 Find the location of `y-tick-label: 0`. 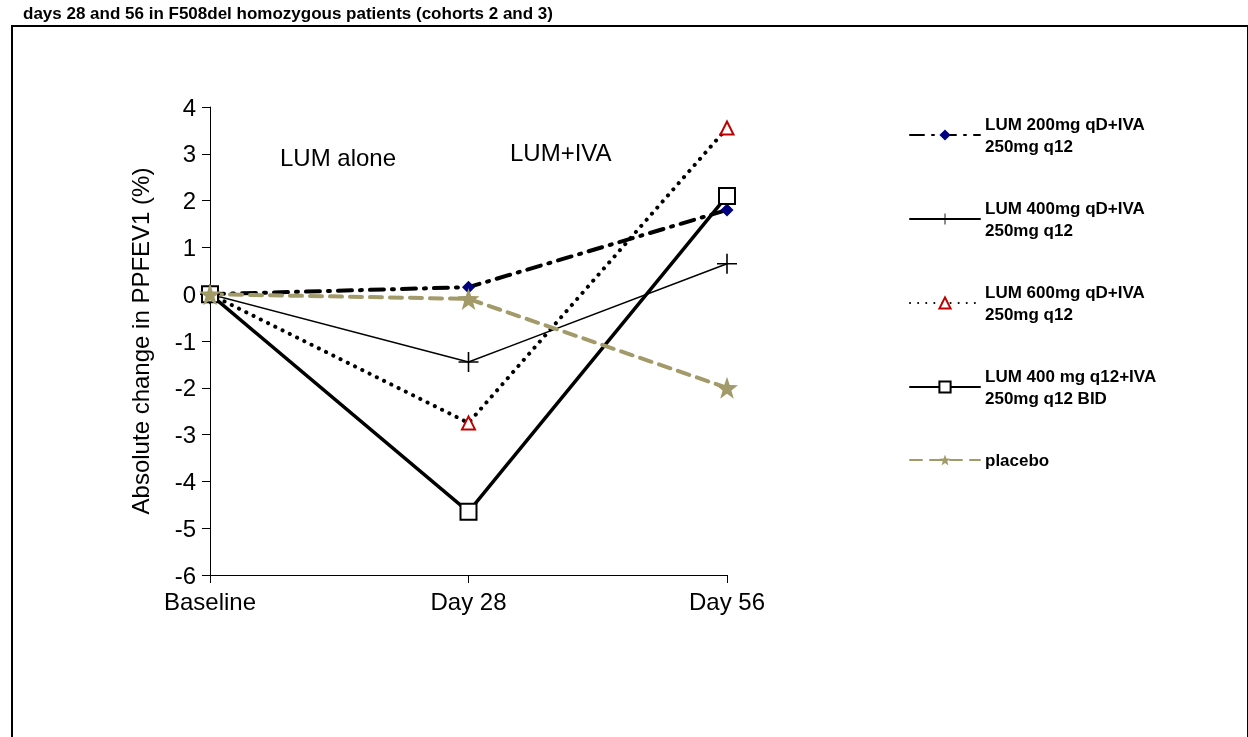

y-tick-label: 0 is located at coordinates (189, 294).